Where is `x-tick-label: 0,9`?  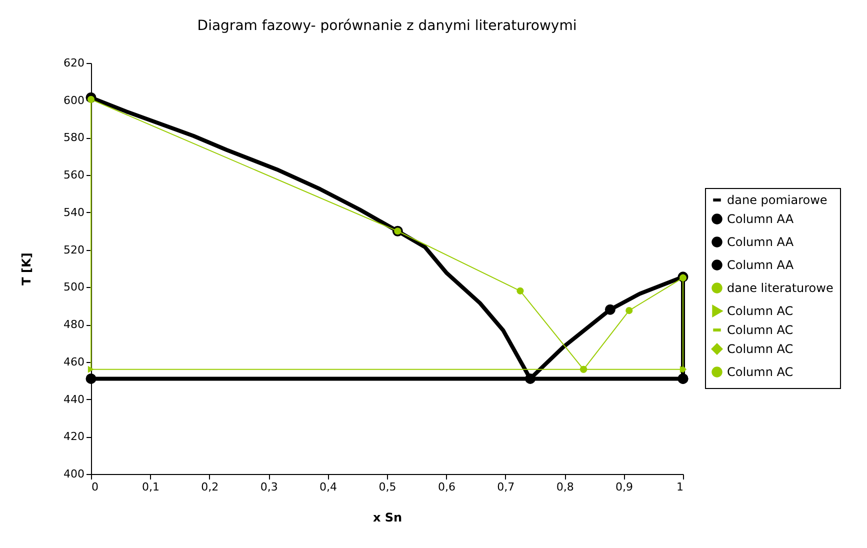 x-tick-label: 0,9 is located at coordinates (625, 487).